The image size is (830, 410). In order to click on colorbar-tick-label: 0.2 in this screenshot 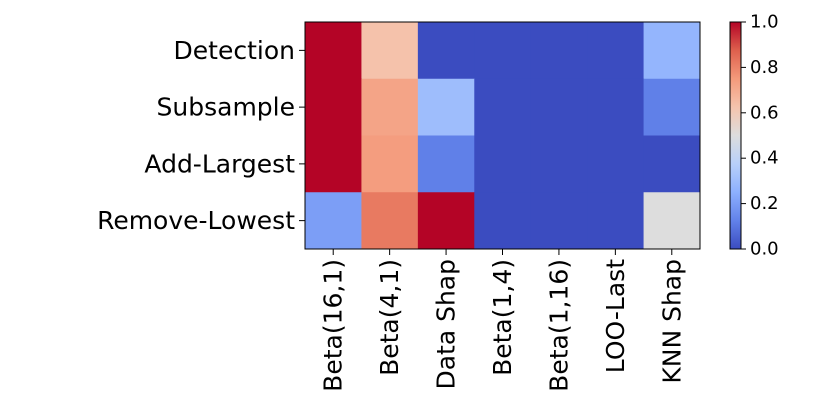, I will do `click(764, 203)`.